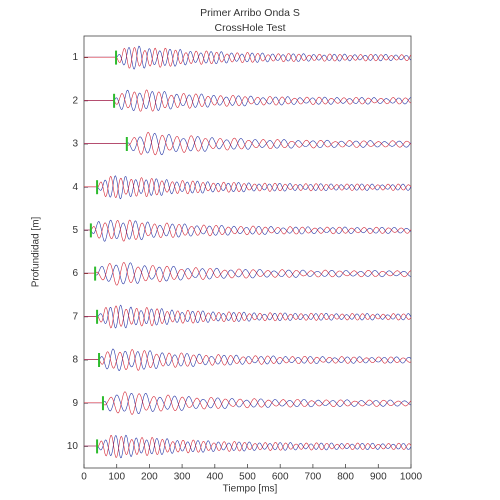  What do you see at coordinates (75, 144) in the screenshot?
I see `y-tick-label: 3` at bounding box center [75, 144].